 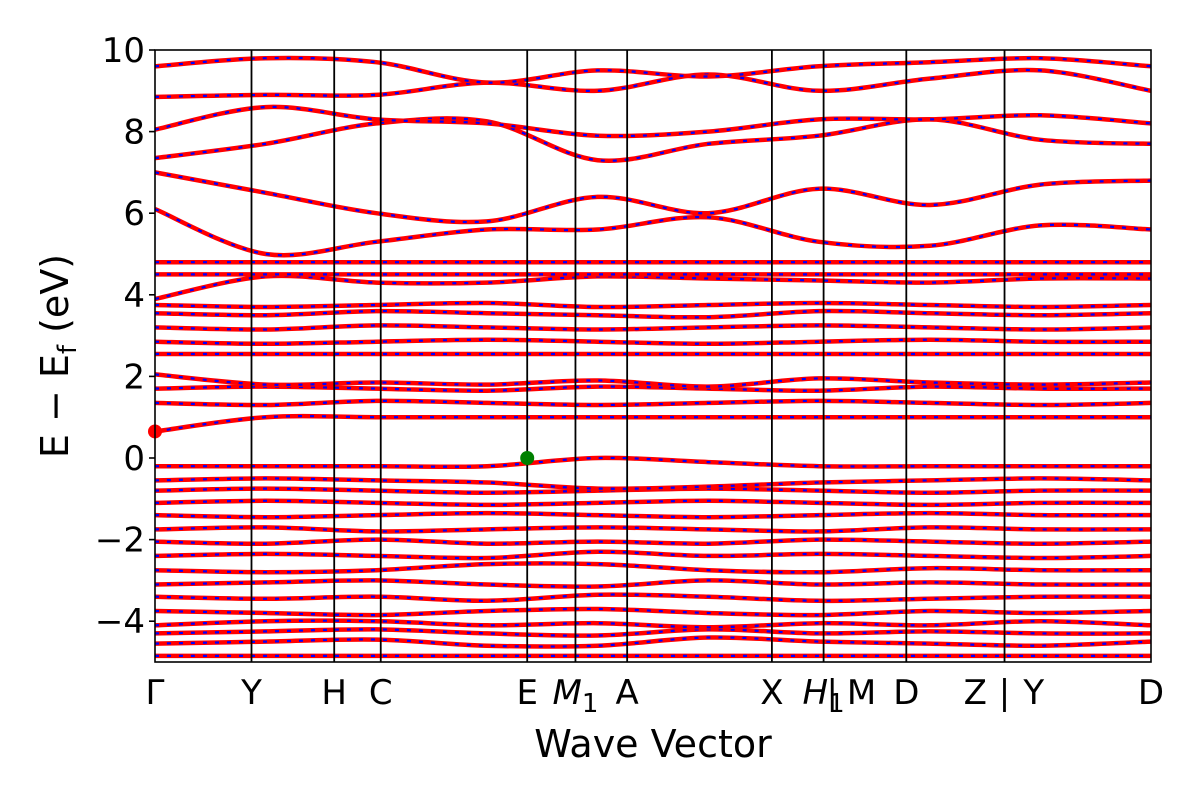 I want to click on y-tick-label: 2, so click(x=134, y=377).